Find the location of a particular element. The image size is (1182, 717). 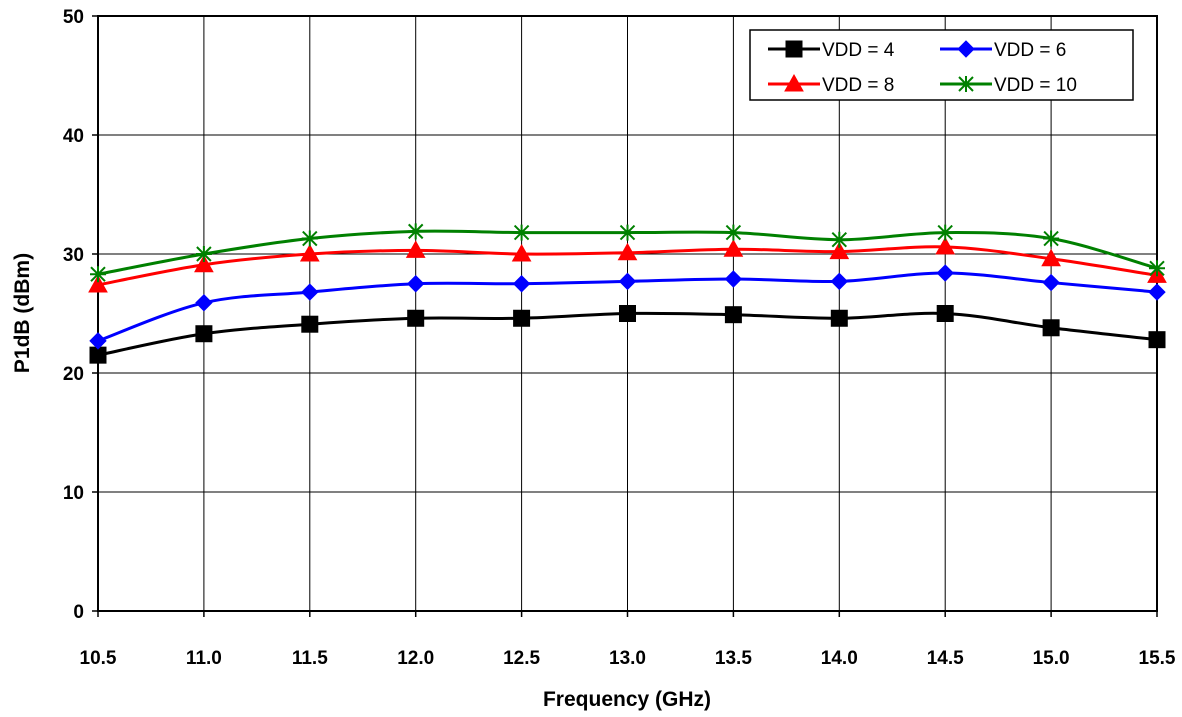

legend-entry: VDD = 4 is located at coordinates (831, 50).